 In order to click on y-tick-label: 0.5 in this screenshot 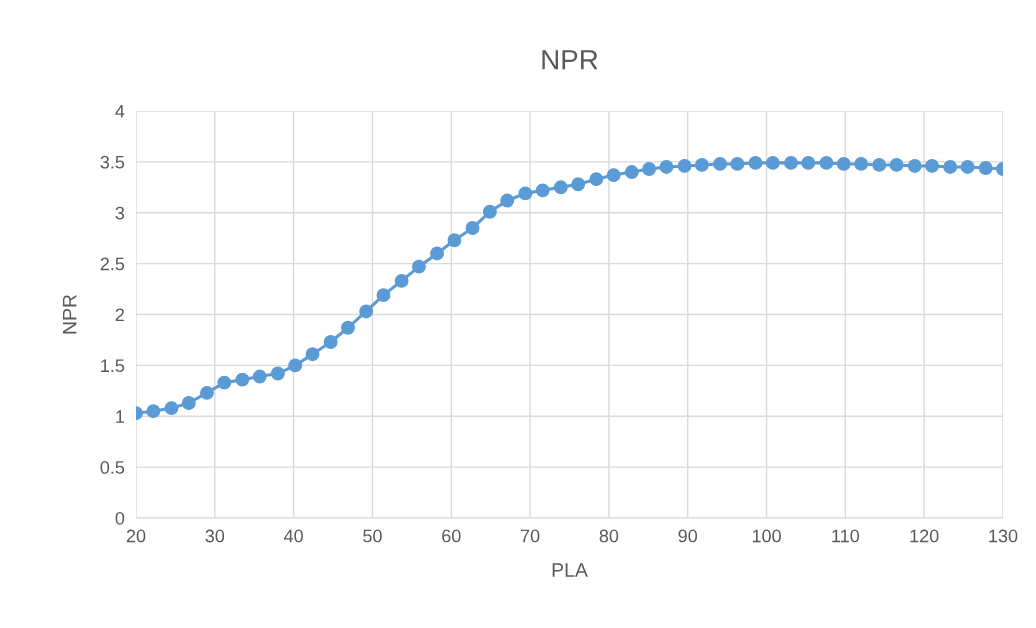, I will do `click(112, 467)`.